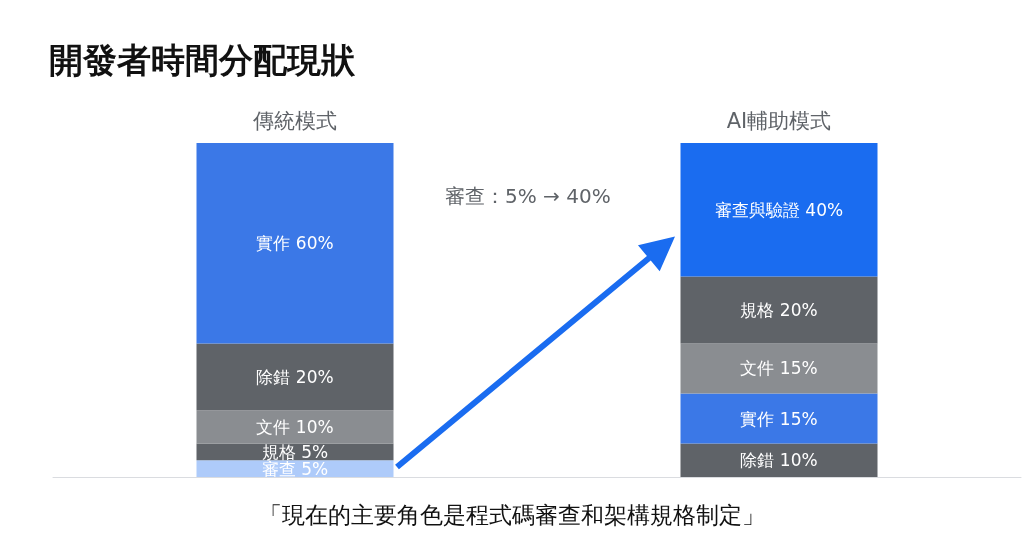  What do you see at coordinates (779, 310) in the screenshot?
I see `data-label: 規格 20%` at bounding box center [779, 310].